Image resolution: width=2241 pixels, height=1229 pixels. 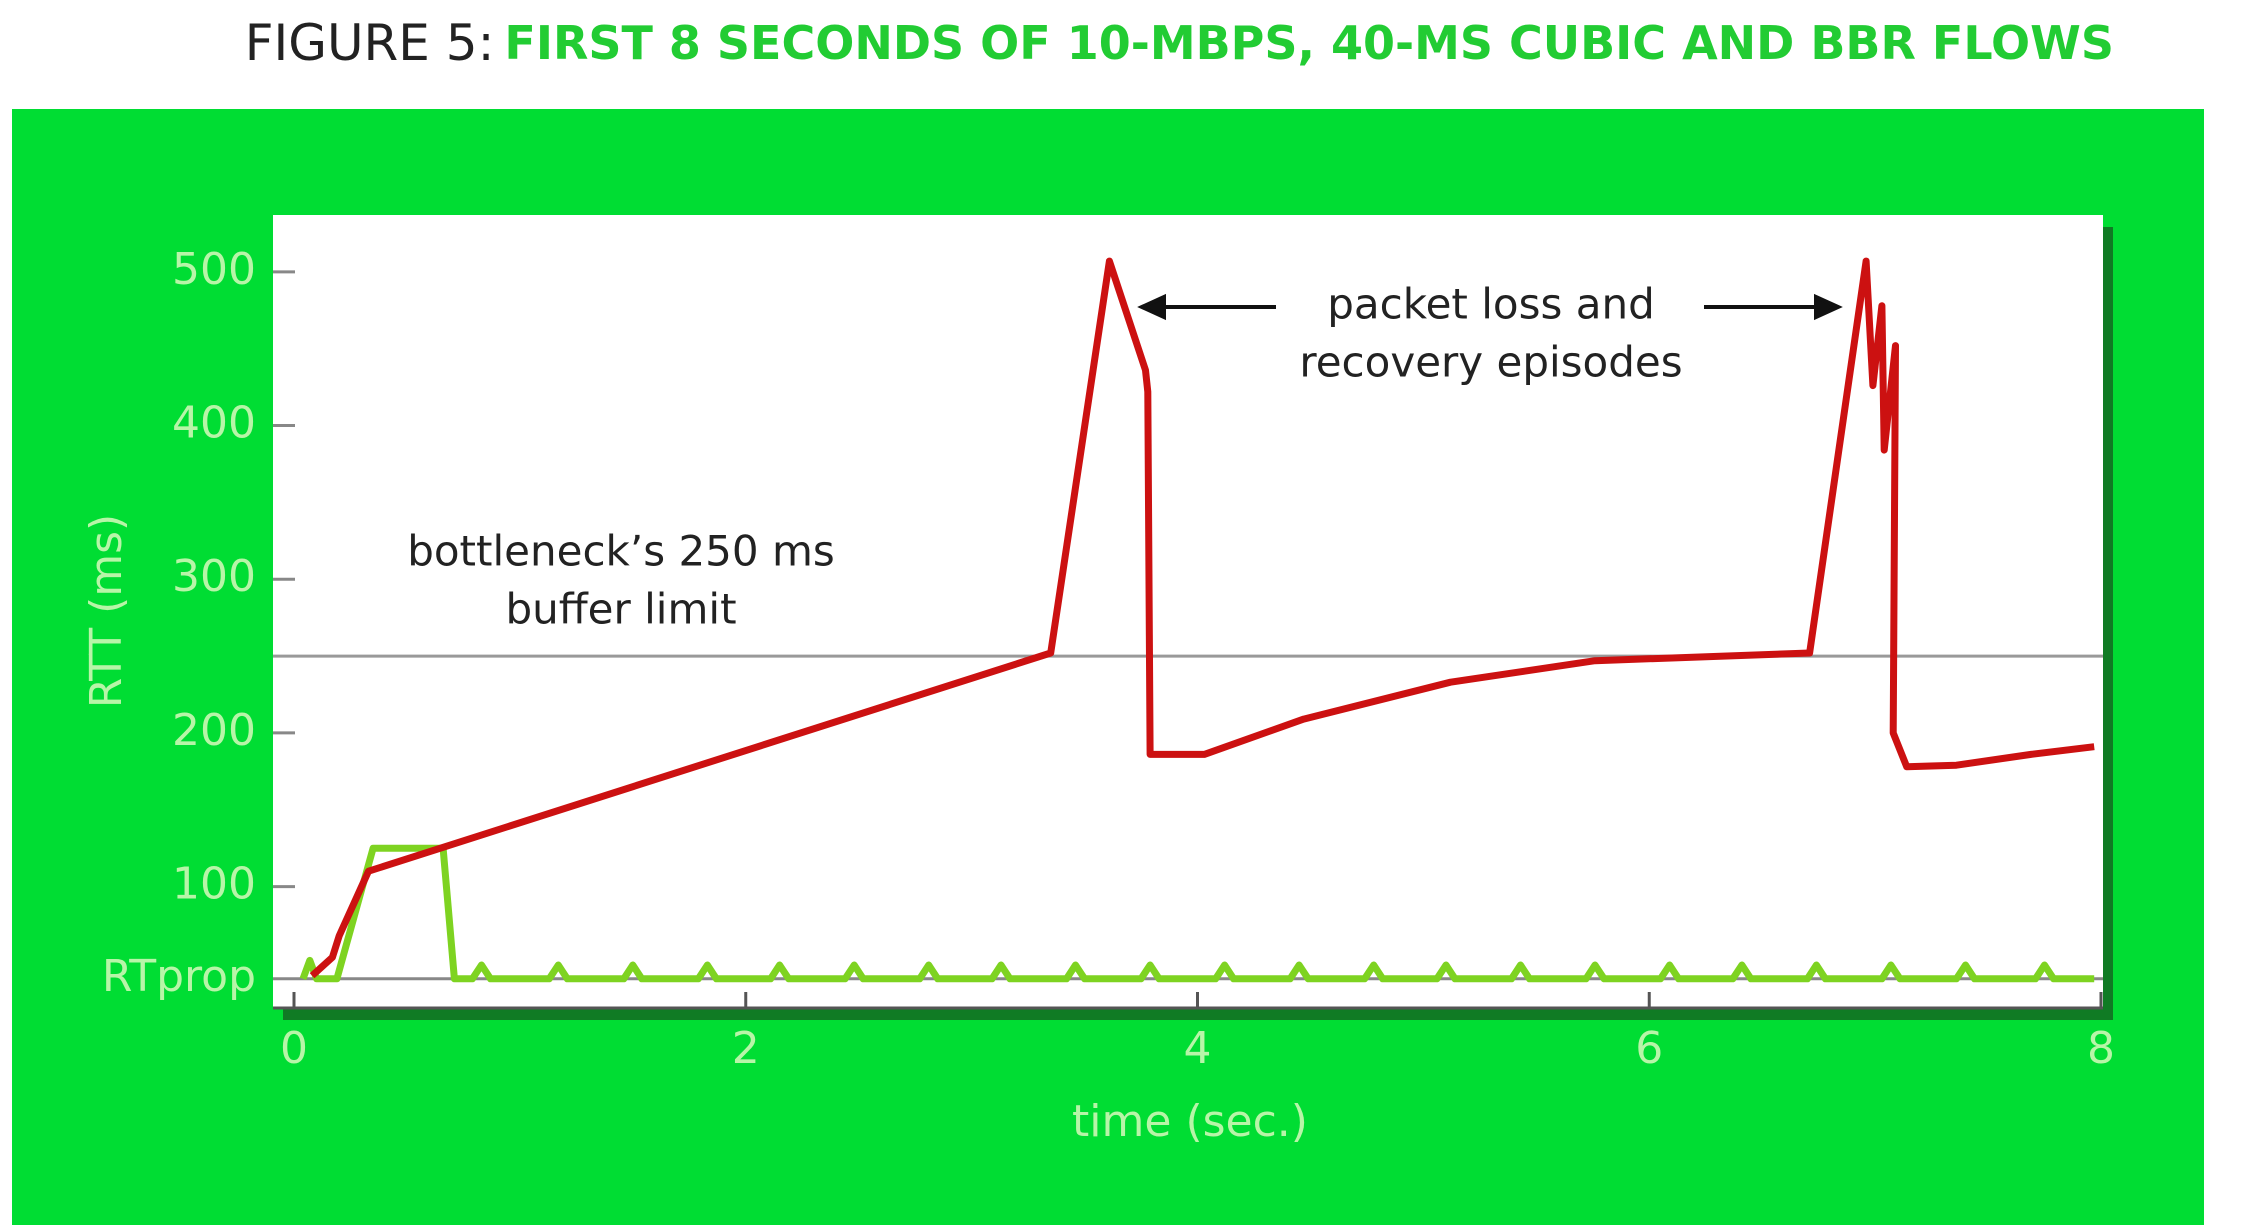 I want to click on y-tick-label: 300, so click(x=214, y=576).